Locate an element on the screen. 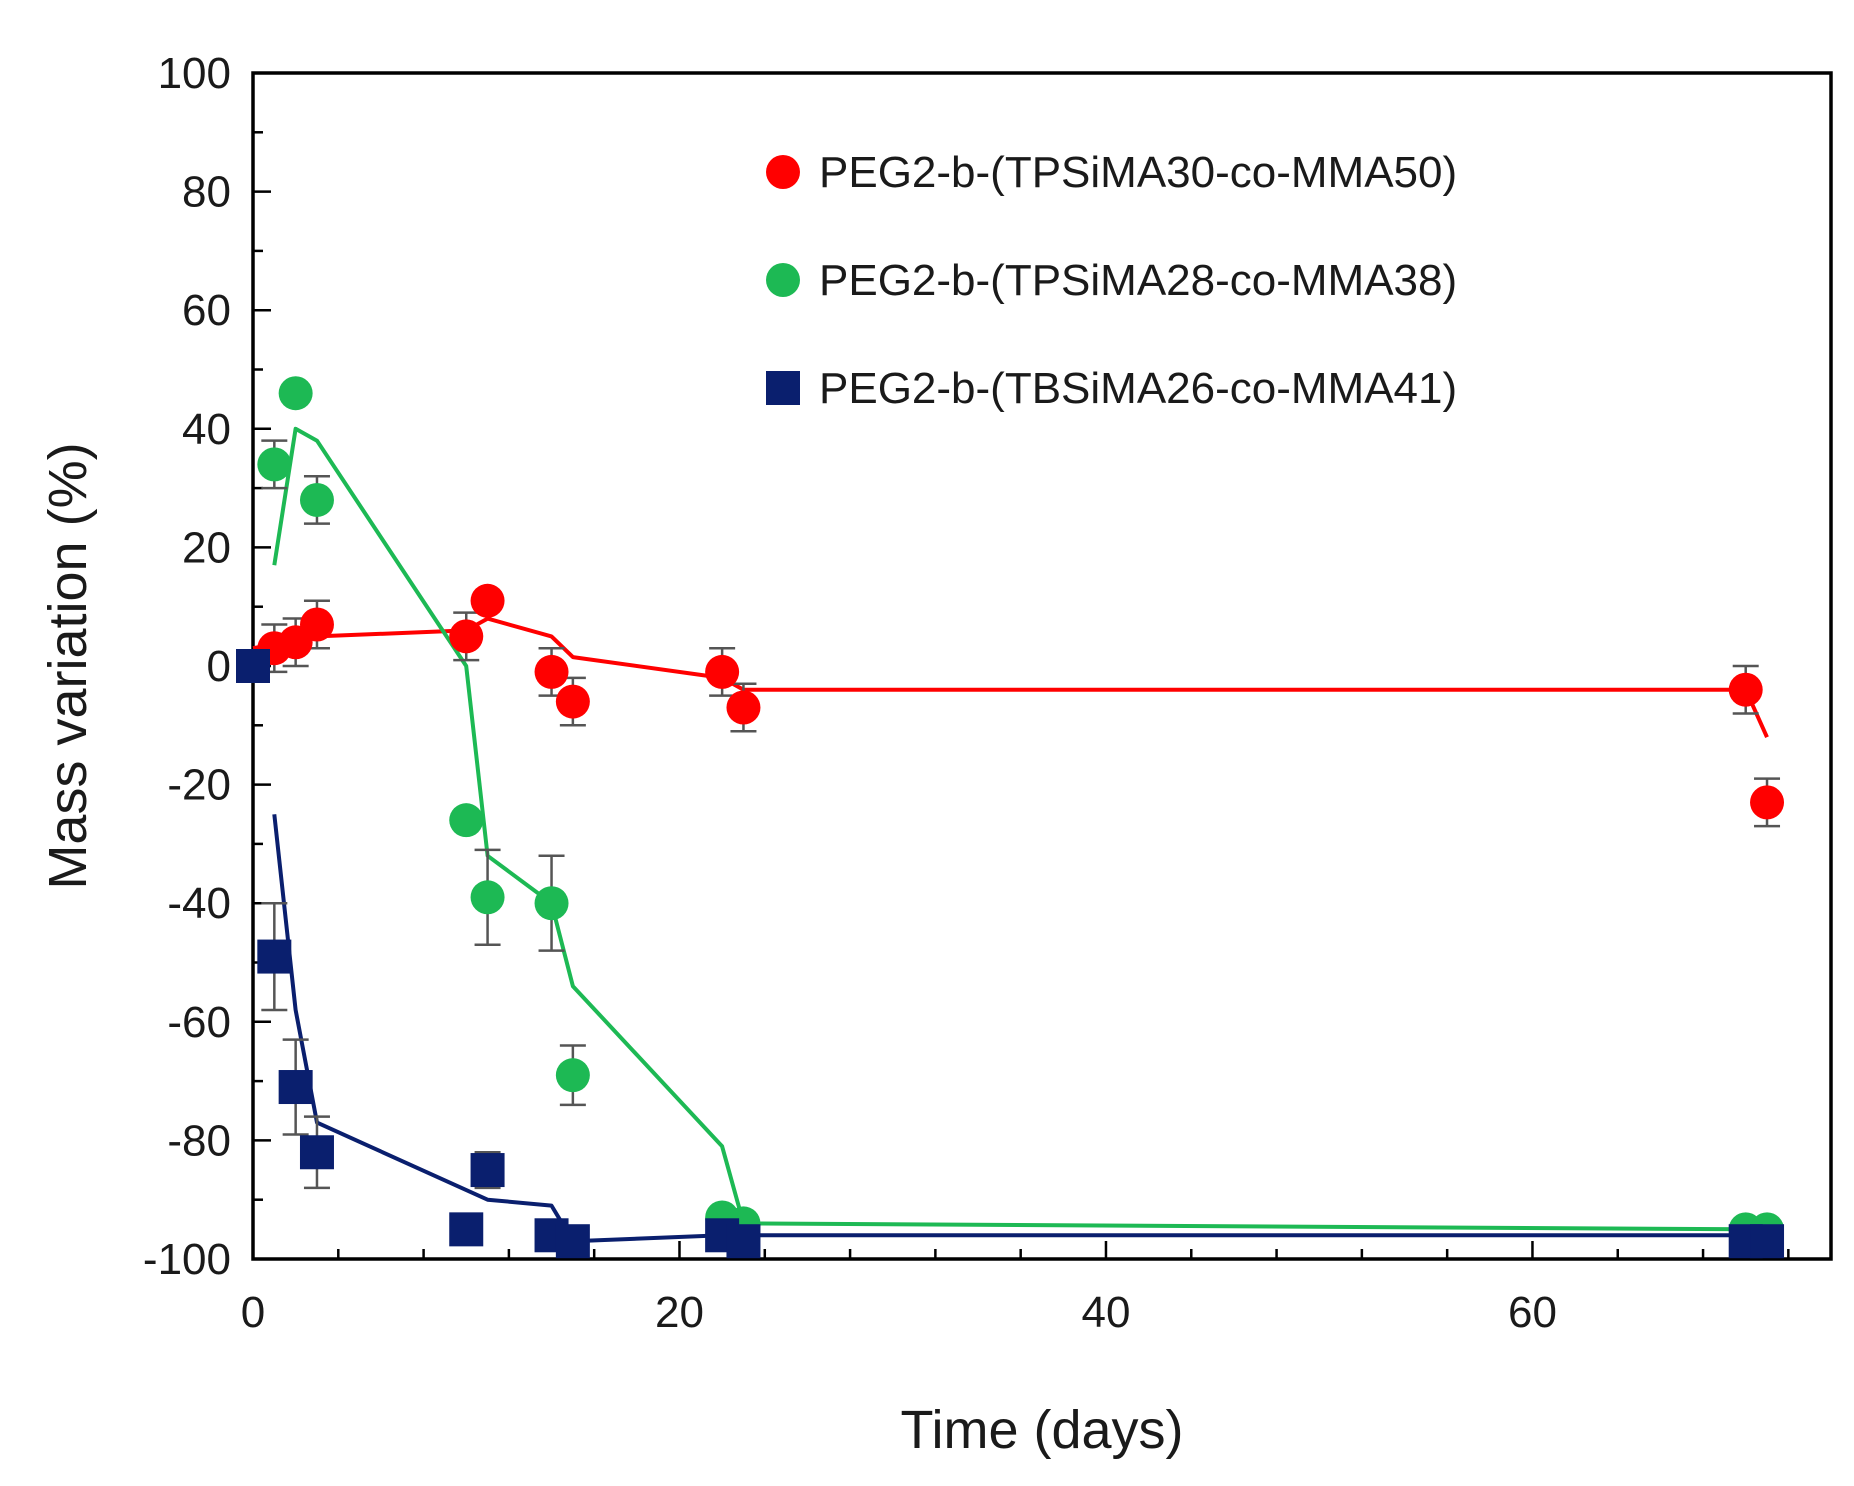  y-axis-title: Mass variation (%) is located at coordinates (68, 665).